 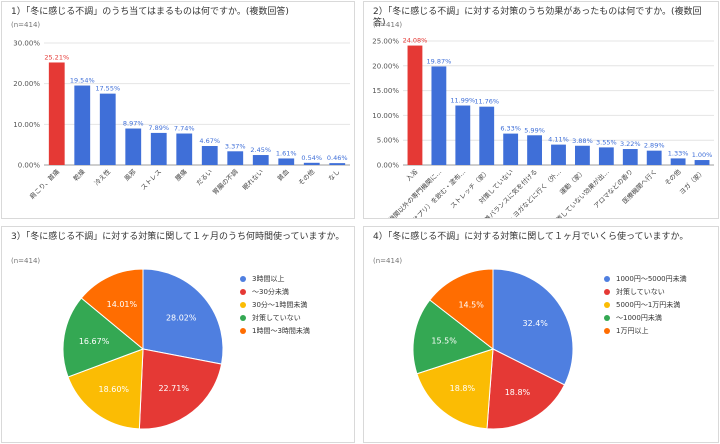 I want to click on slice-label: 15.5%, so click(x=444, y=340).